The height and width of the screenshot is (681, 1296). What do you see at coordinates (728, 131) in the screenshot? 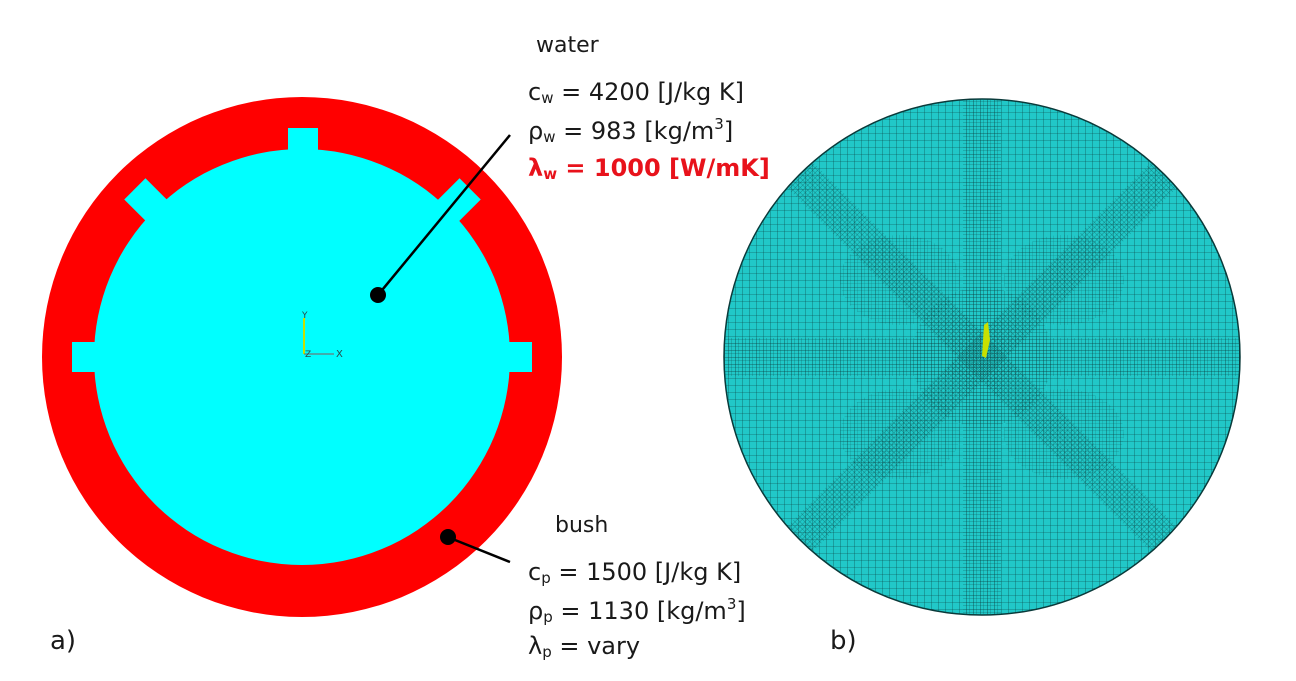
I see `water-rho-tail: ]` at bounding box center [728, 131].